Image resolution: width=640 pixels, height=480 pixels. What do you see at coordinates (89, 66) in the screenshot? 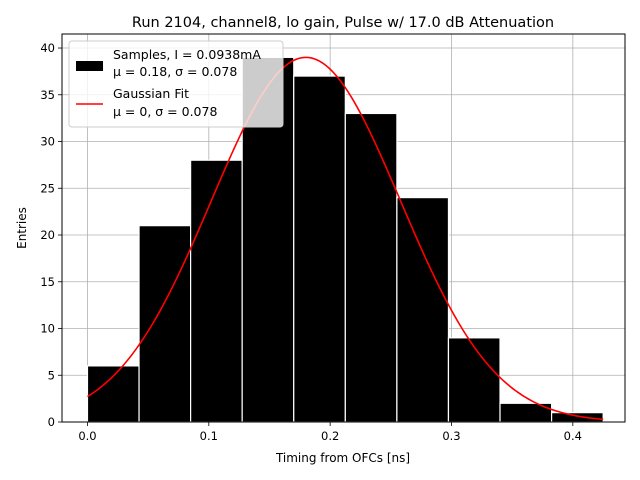
I see `legend-samples-swatch` at bounding box center [89, 66].